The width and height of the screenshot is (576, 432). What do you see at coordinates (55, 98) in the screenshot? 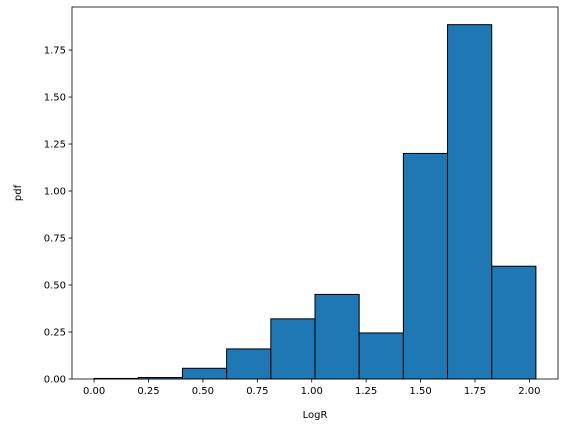
I see `y-tick-label: 1.50` at bounding box center [55, 98].